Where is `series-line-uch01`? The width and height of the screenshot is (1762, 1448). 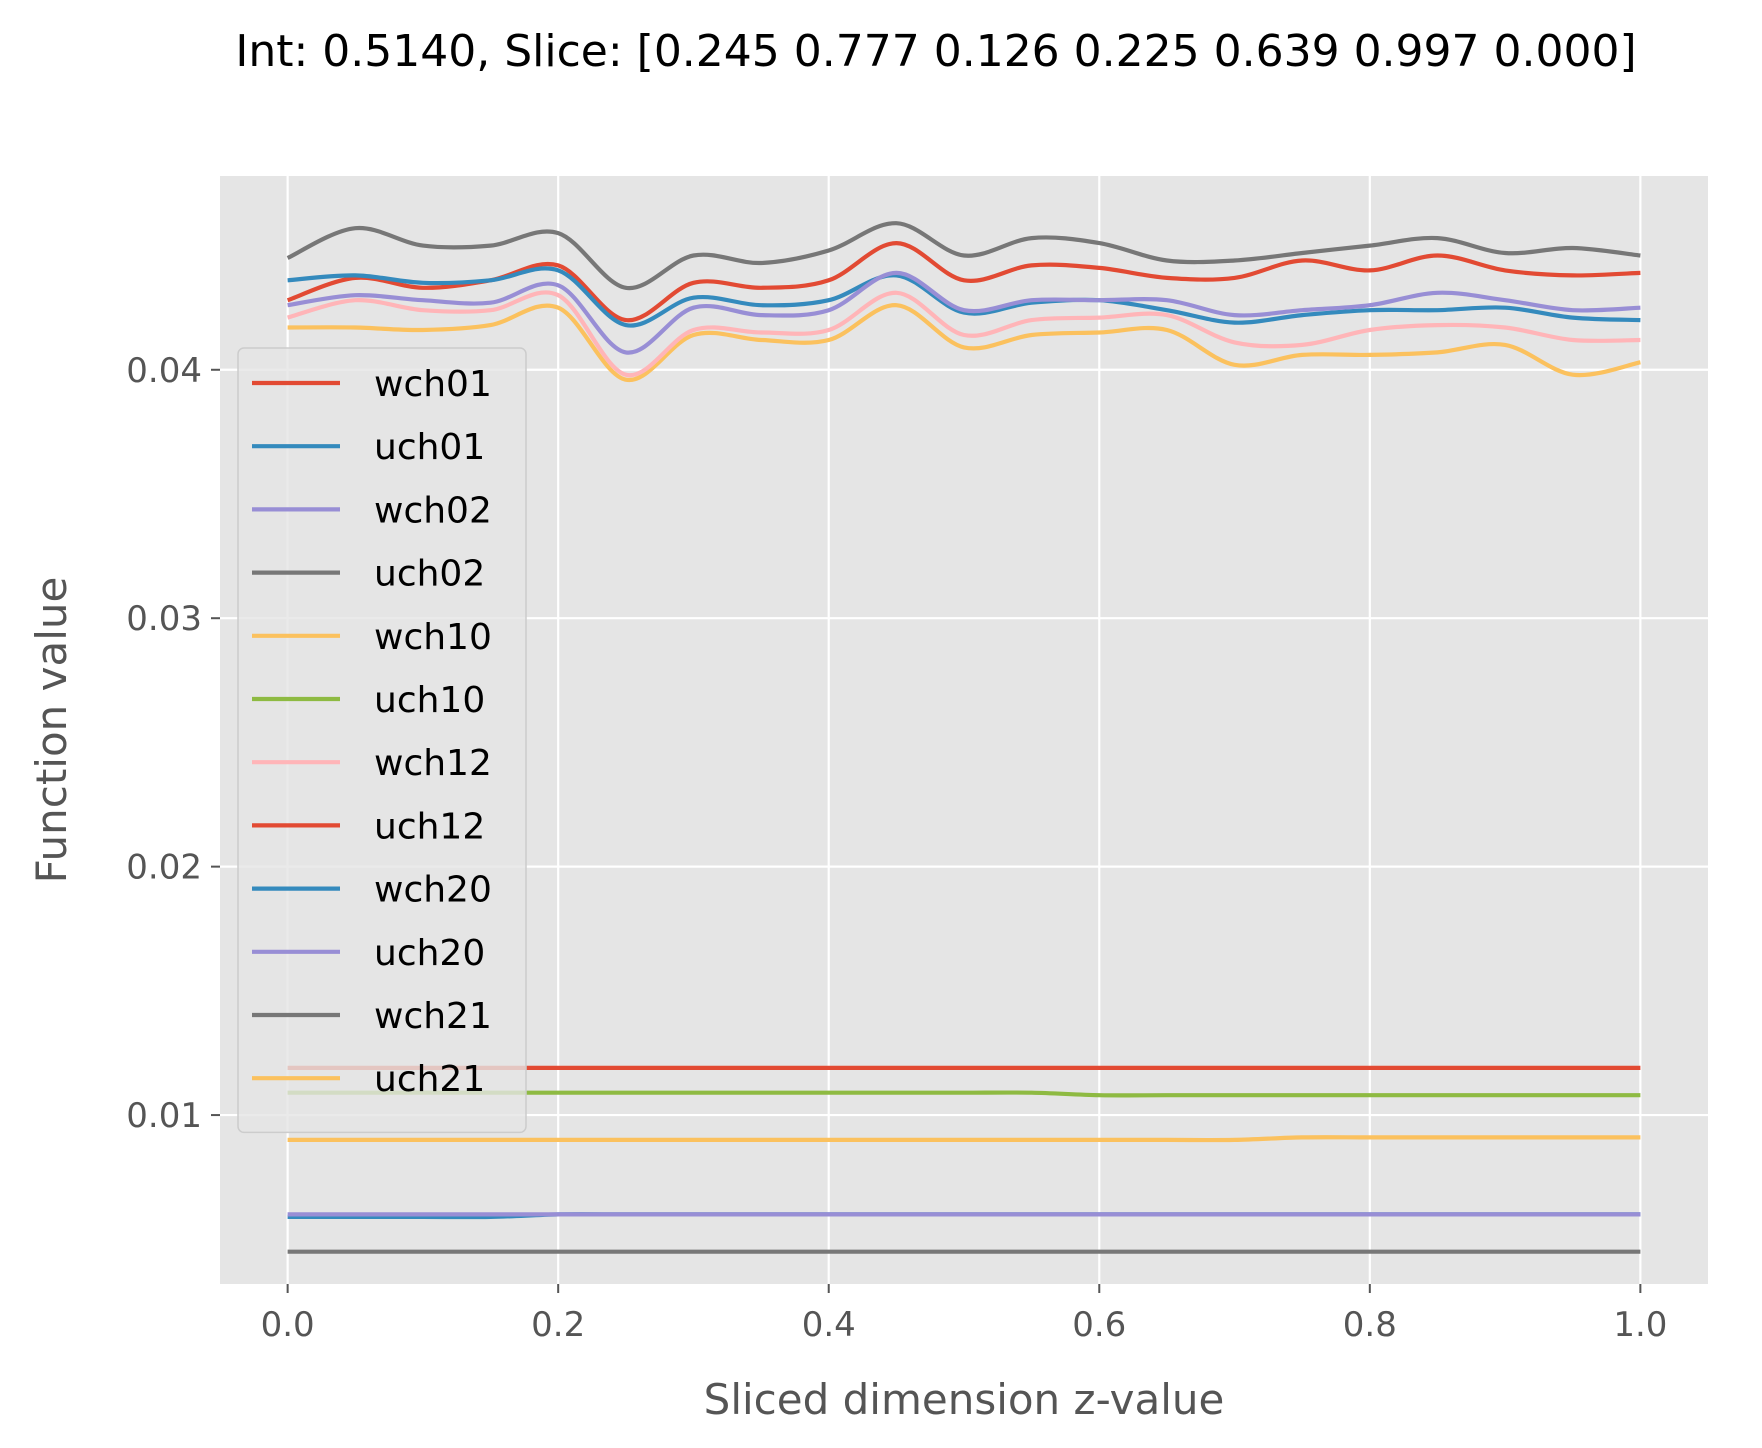 series-line-uch01 is located at coordinates (964, 297).